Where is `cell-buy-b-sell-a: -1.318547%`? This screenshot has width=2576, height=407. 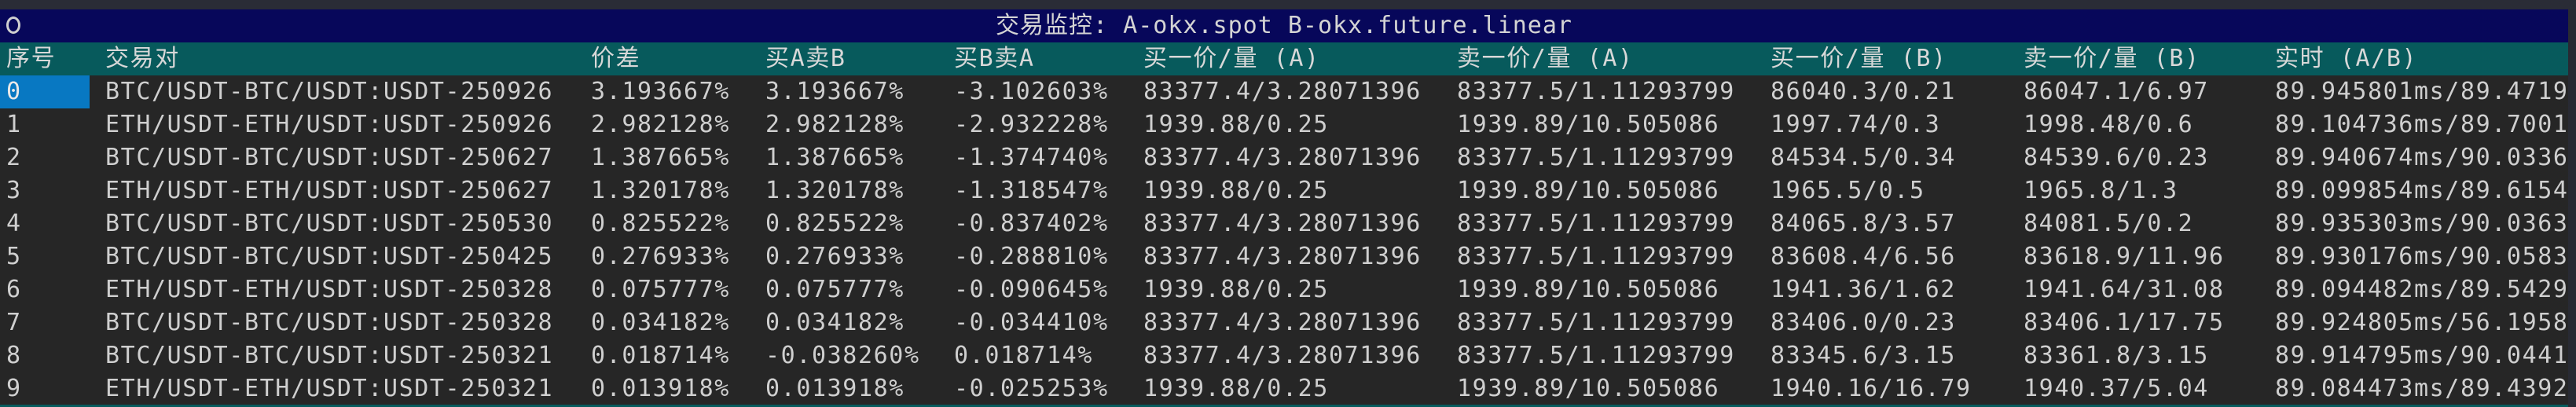
cell-buy-b-sell-a: -1.318547% is located at coordinates (1031, 190).